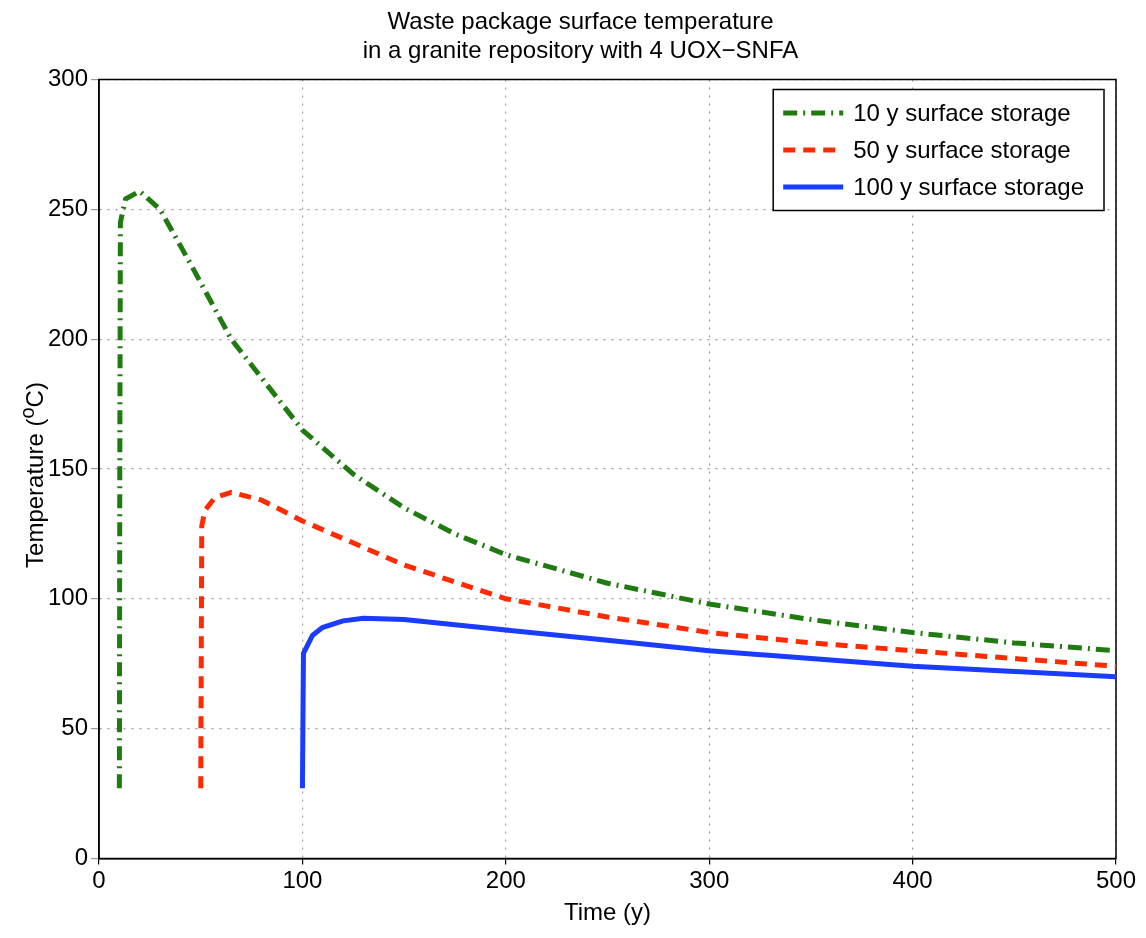 The width and height of the screenshot is (1146, 938). What do you see at coordinates (580, 35) in the screenshot?
I see `chart-title: Waste package surface temperature in a granite repository with 4 UOX−SNFA` at bounding box center [580, 35].